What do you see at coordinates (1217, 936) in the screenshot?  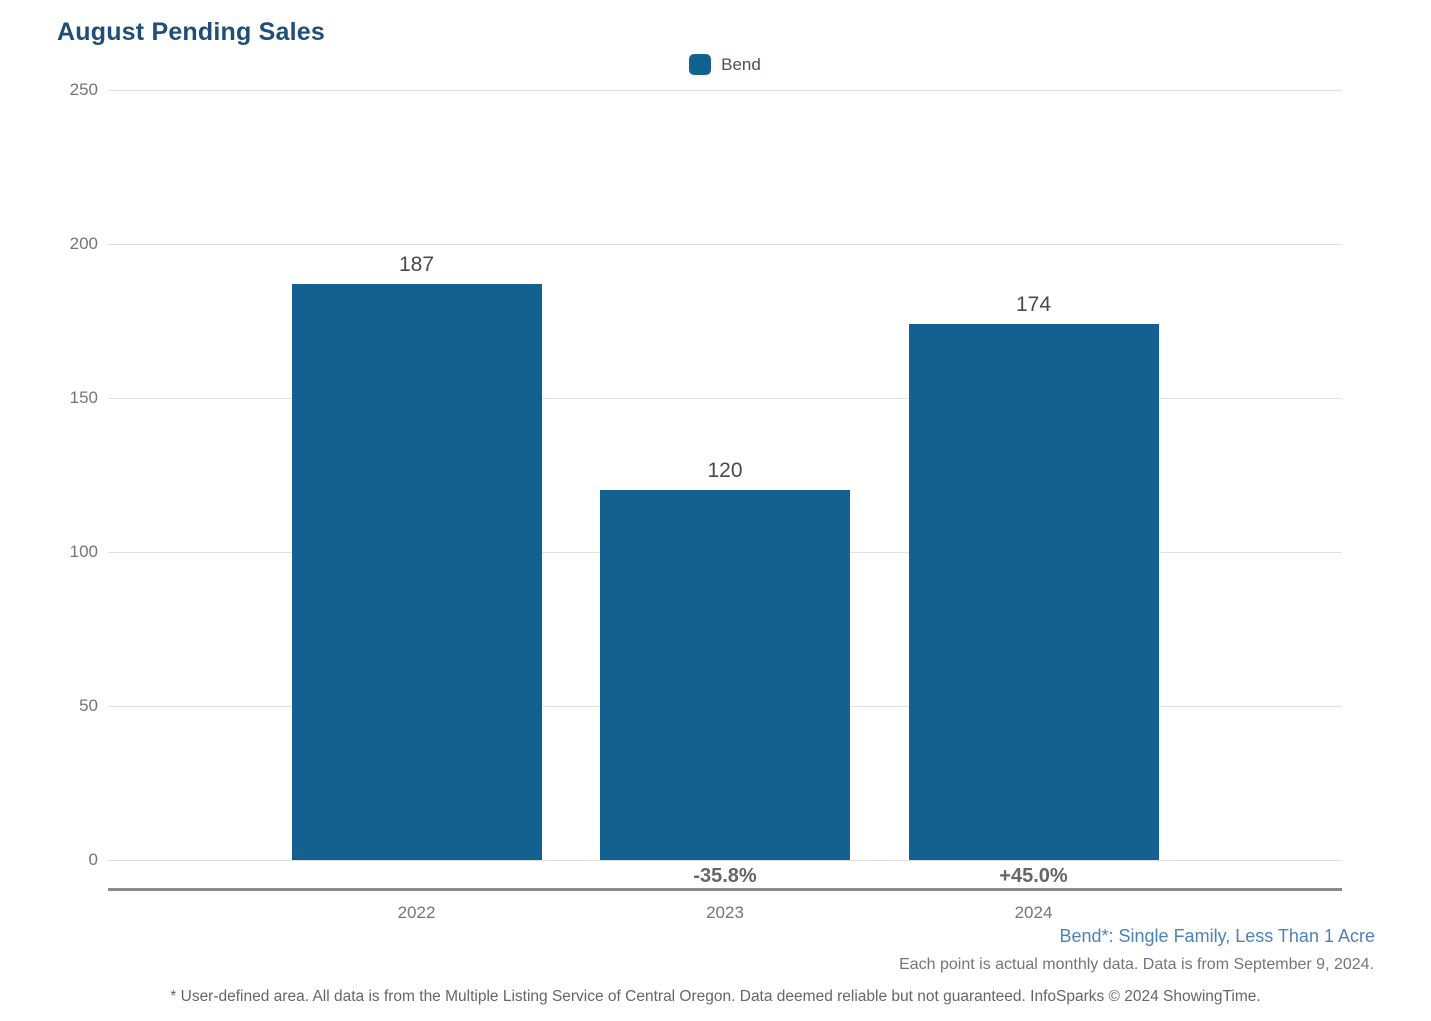 I see `series-note: Bend*: Single Family, Less Than 1 Acre` at bounding box center [1217, 936].